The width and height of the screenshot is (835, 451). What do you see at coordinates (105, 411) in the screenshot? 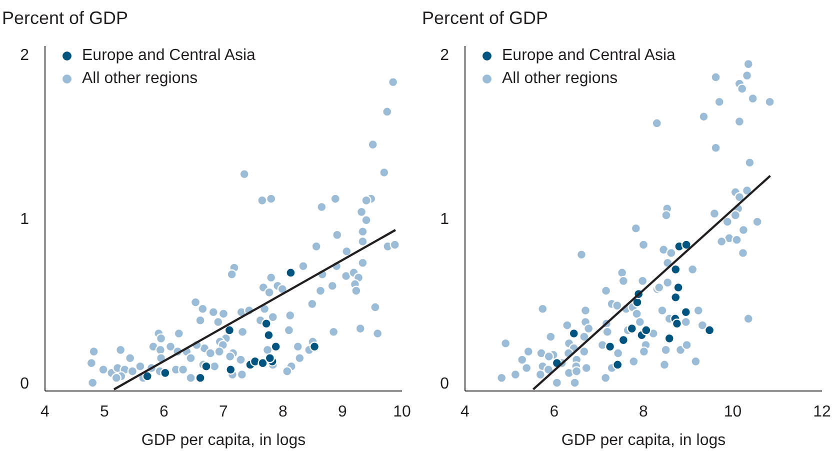
I see `x-tick-label: 5` at bounding box center [105, 411].